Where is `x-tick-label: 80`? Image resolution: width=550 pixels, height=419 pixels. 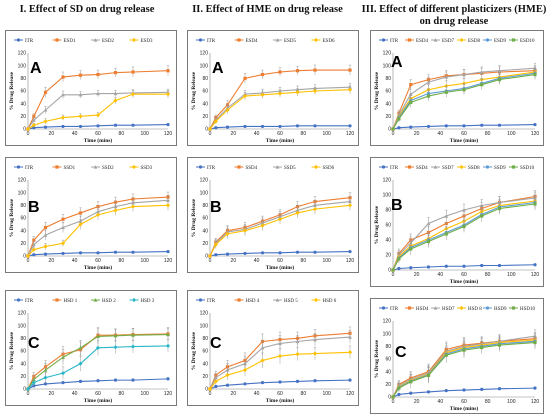 x-tick-label: 80 is located at coordinates (304, 394).